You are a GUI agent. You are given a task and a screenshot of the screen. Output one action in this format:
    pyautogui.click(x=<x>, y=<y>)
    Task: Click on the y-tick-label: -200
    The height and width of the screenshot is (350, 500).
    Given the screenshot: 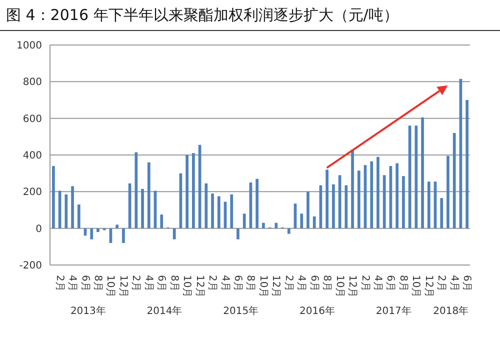 What is the action you would take?
    pyautogui.click(x=30, y=266)
    